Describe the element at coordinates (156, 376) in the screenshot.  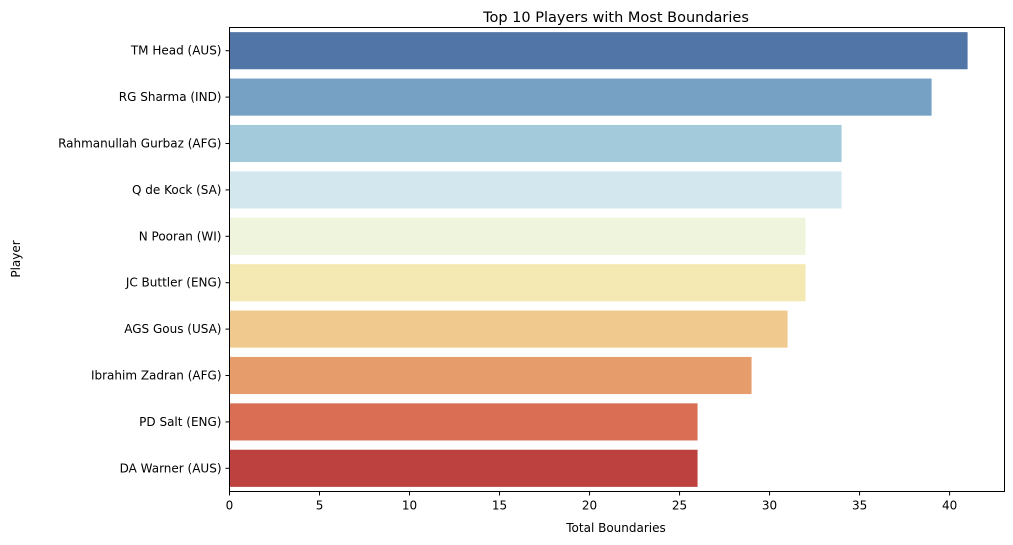
I see `y-tick-label: Ibrahim Zadran (AFG)` at that location.